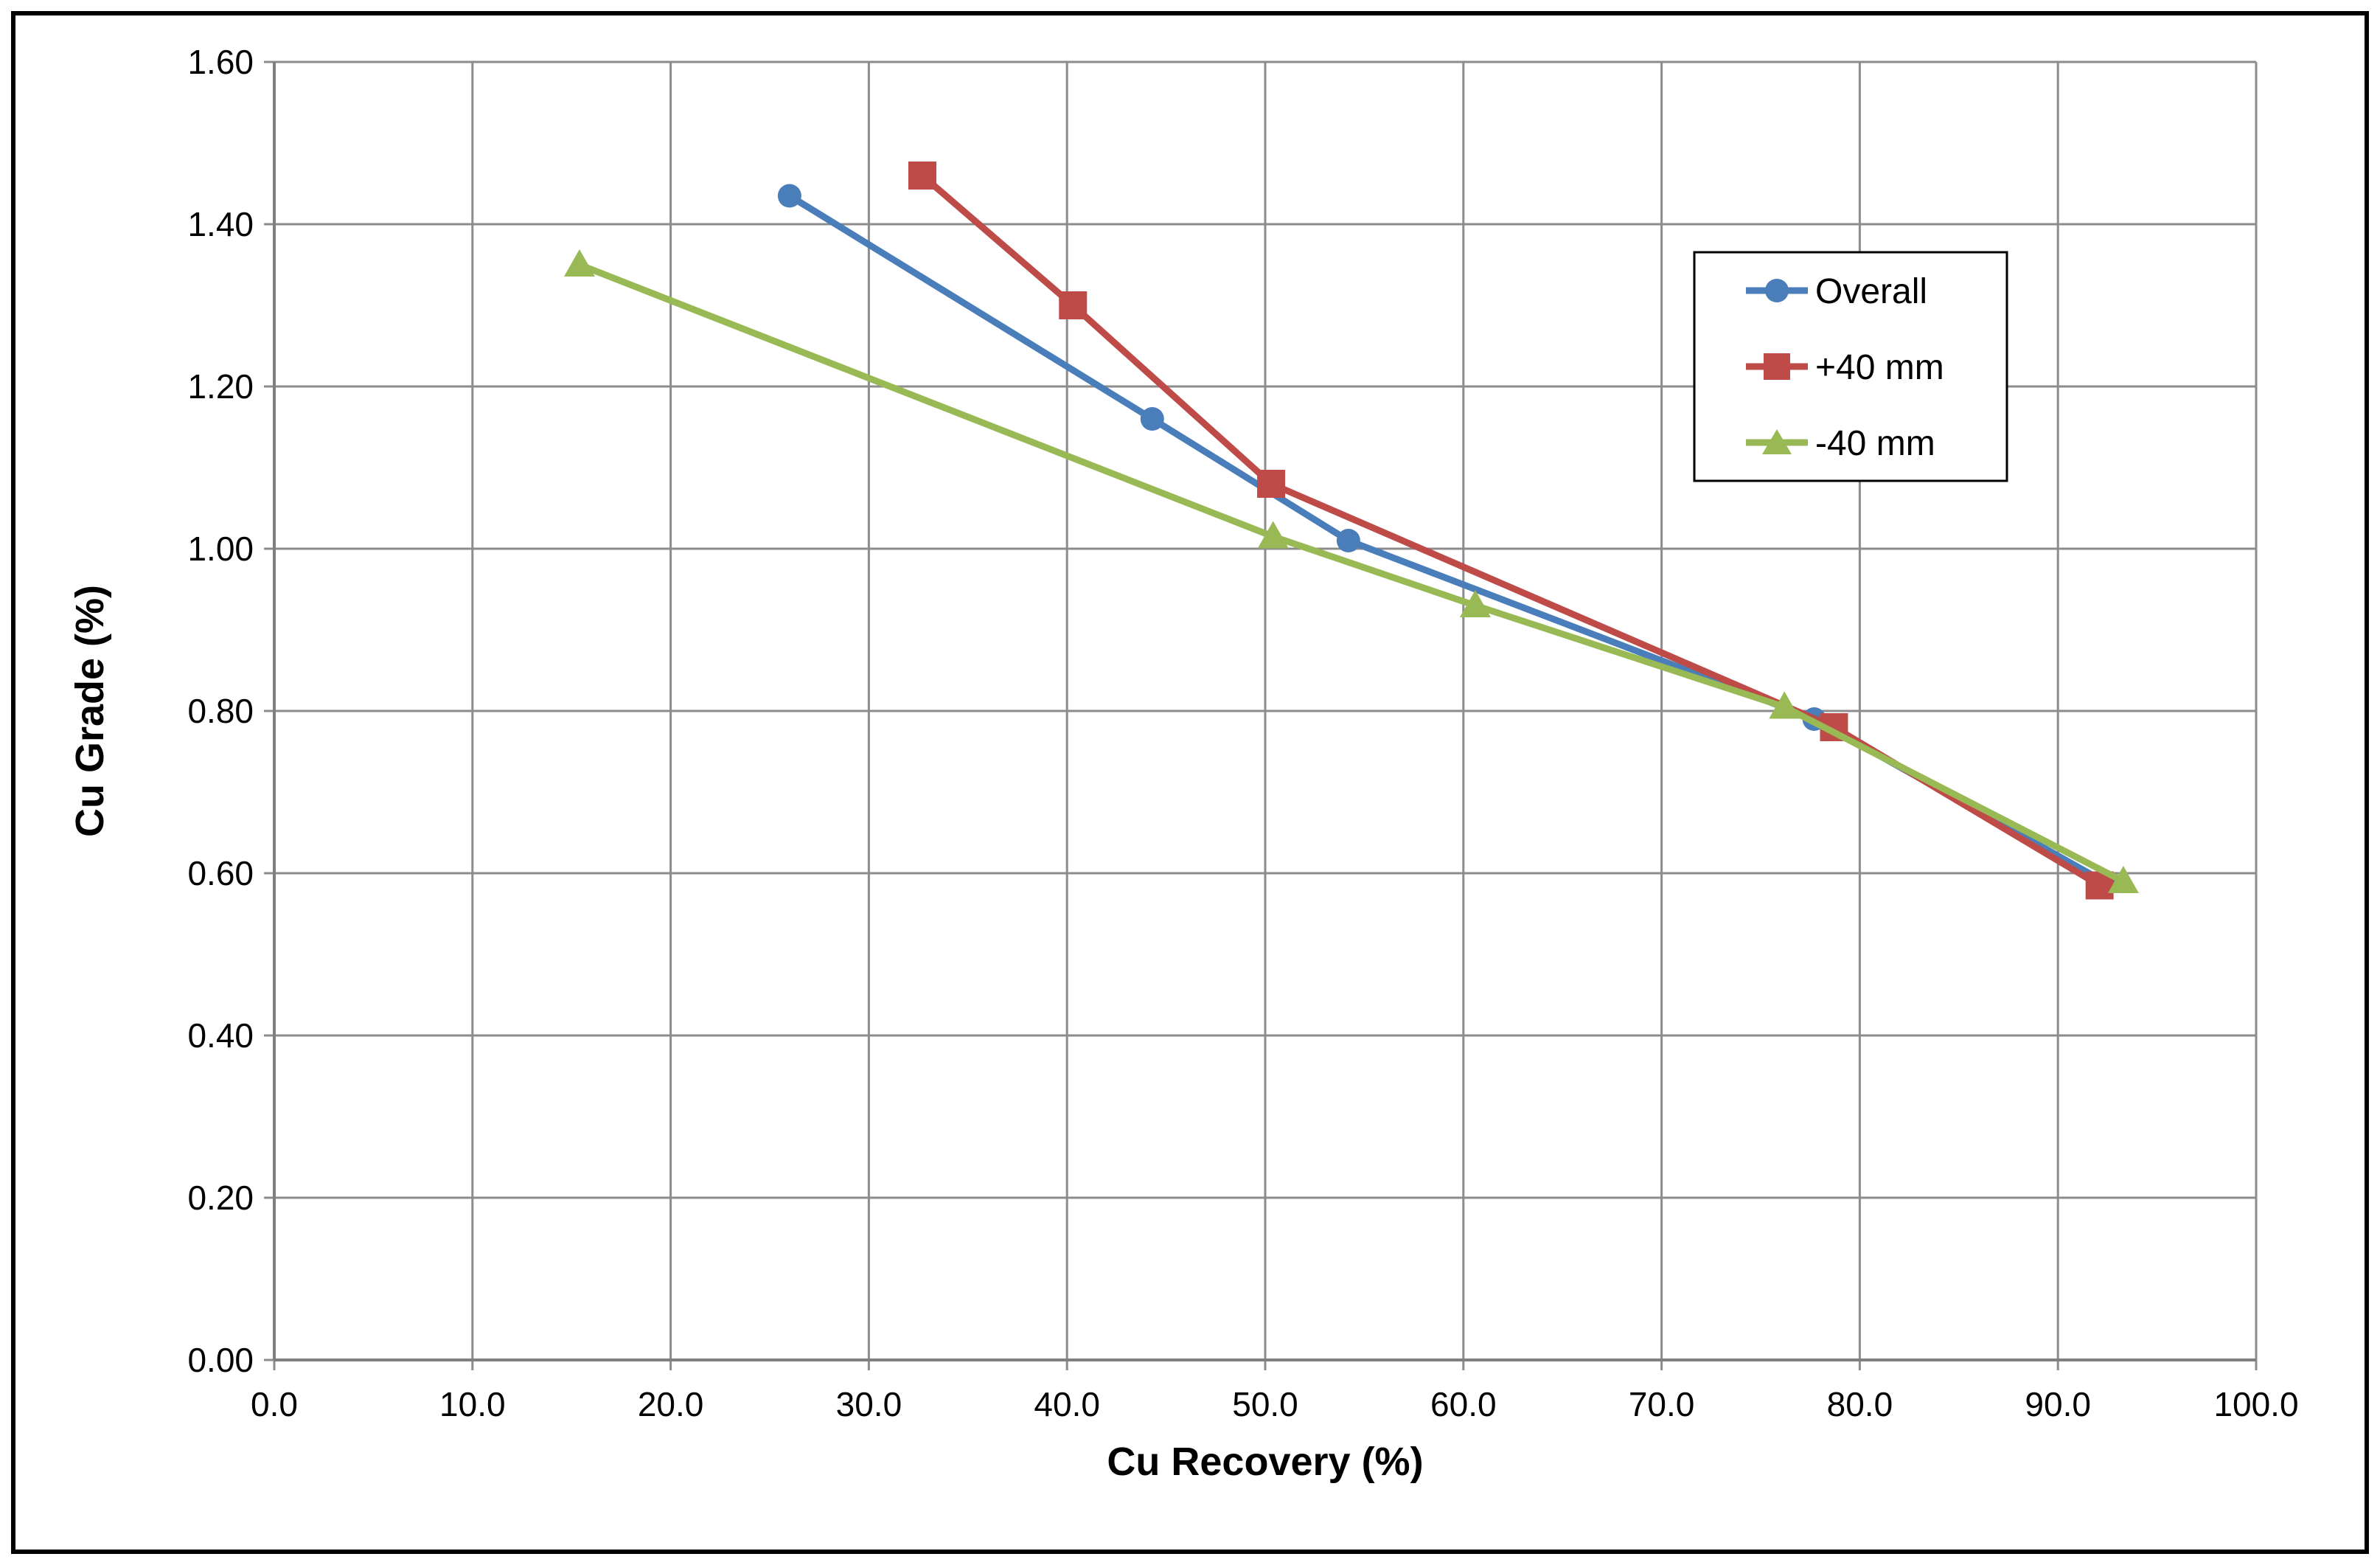 This screenshot has width=2380, height=1565. Describe the element at coordinates (869, 1404) in the screenshot. I see `x-tick-label: 30.0` at that location.